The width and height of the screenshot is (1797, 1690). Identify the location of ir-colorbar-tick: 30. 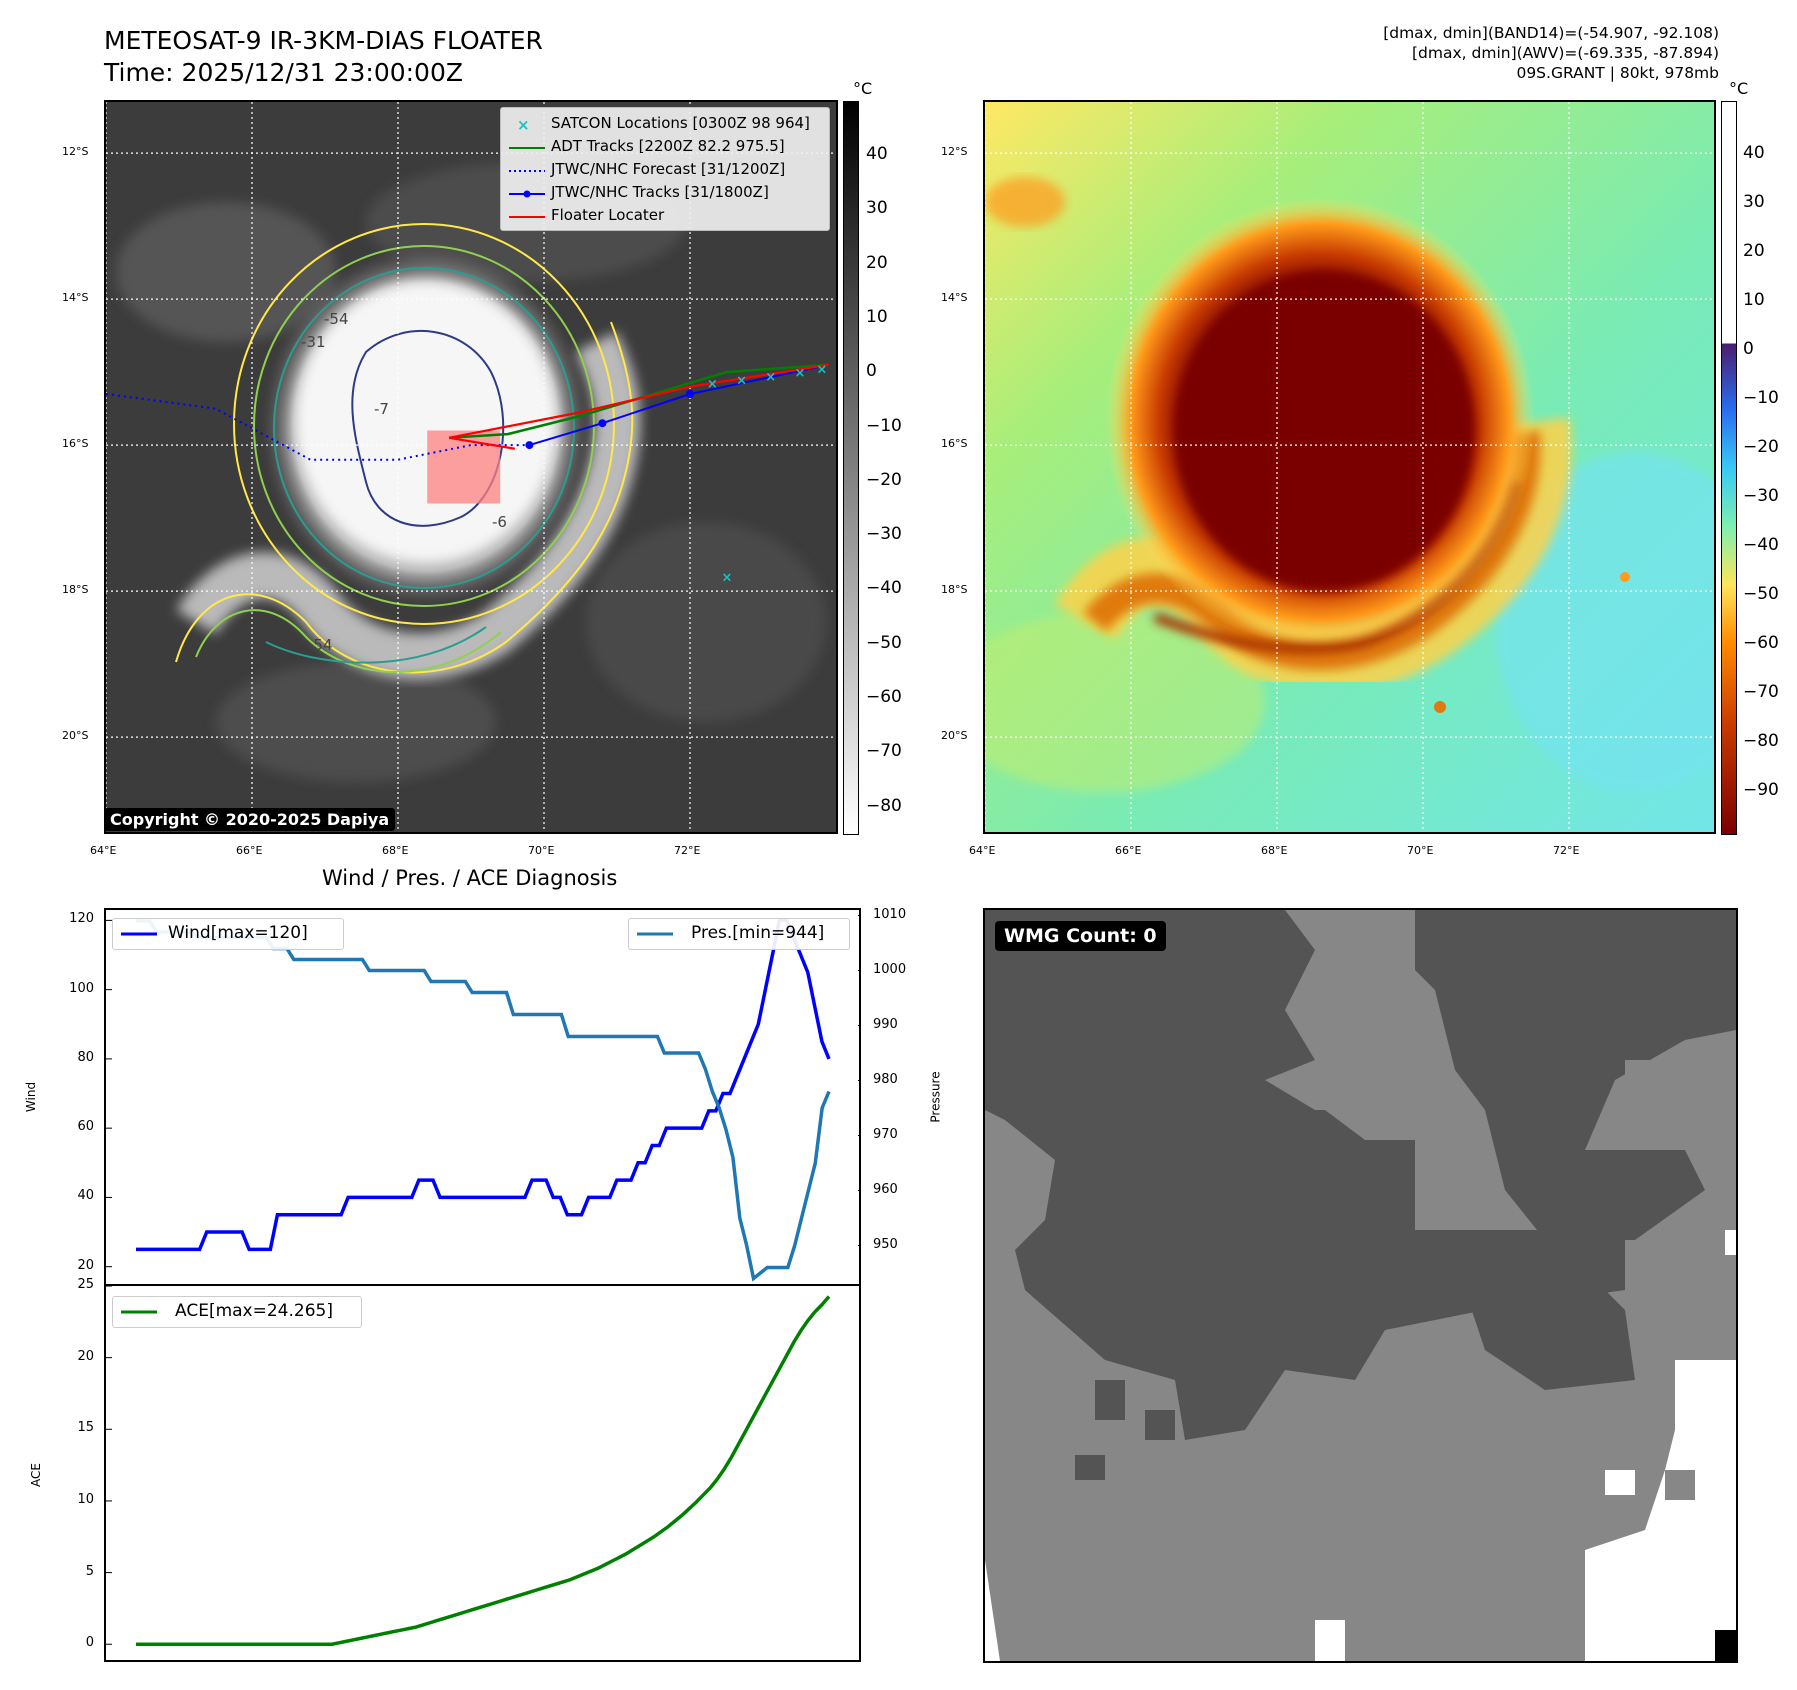
(877, 208).